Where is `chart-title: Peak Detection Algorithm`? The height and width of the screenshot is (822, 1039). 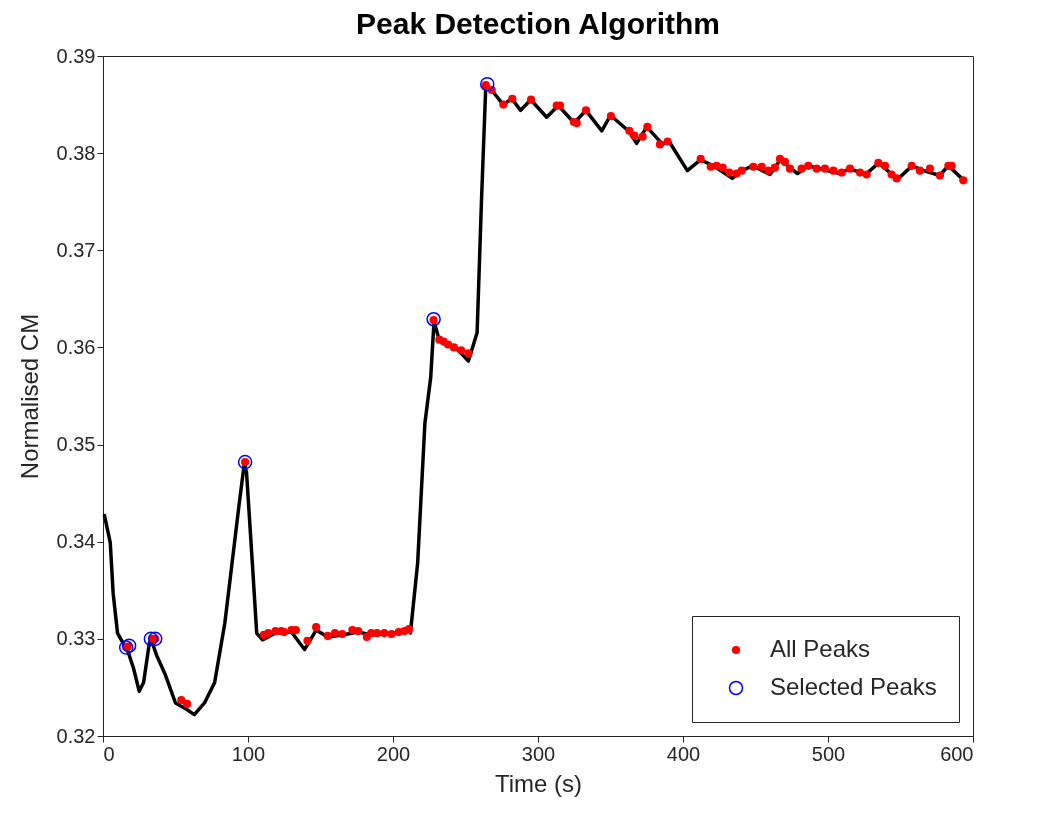
chart-title: Peak Detection Algorithm is located at coordinates (538, 23).